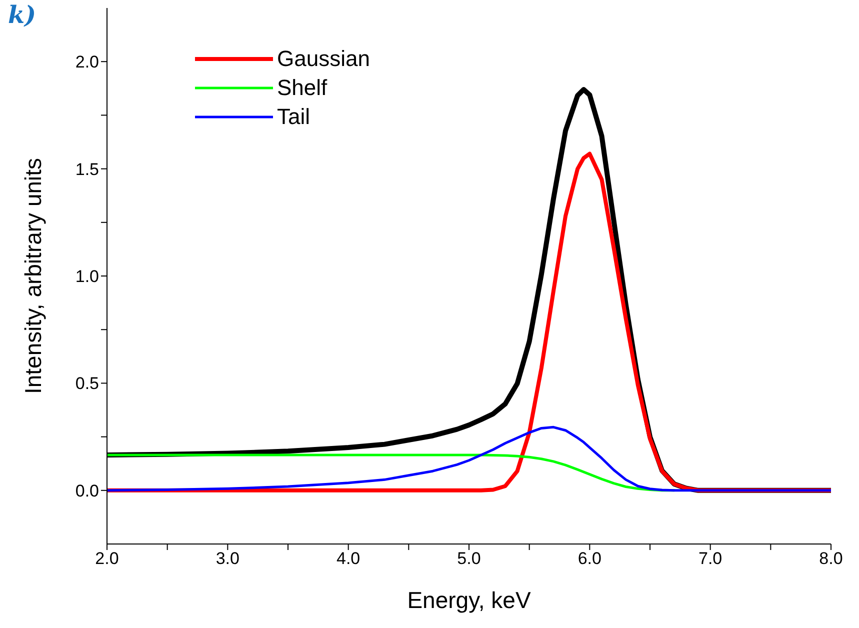  What do you see at coordinates (87, 276) in the screenshot?
I see `y-tick-label: 1.0` at bounding box center [87, 276].